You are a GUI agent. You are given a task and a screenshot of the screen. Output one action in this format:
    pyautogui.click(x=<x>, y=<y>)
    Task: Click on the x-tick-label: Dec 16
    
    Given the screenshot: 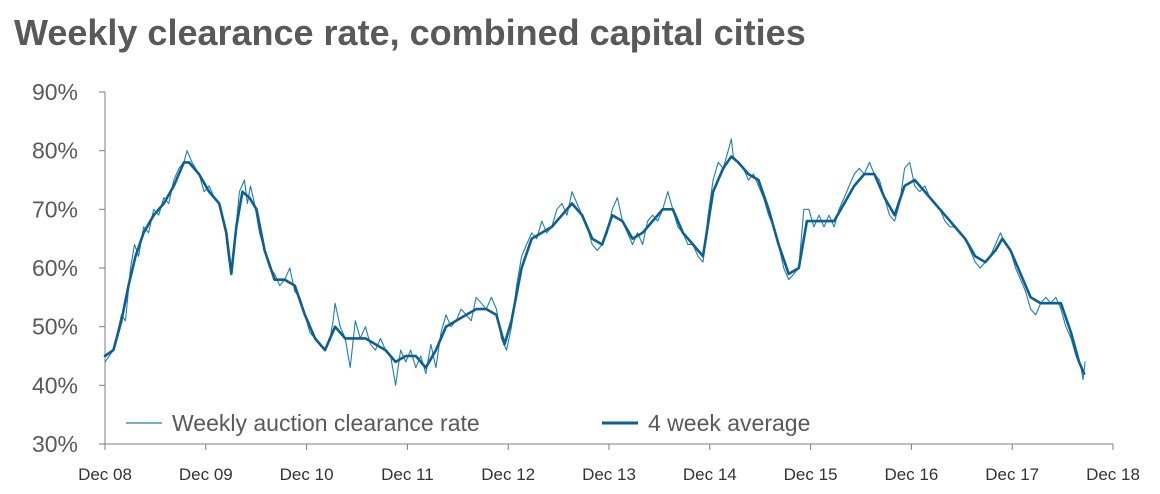 What is the action you would take?
    pyautogui.click(x=911, y=474)
    